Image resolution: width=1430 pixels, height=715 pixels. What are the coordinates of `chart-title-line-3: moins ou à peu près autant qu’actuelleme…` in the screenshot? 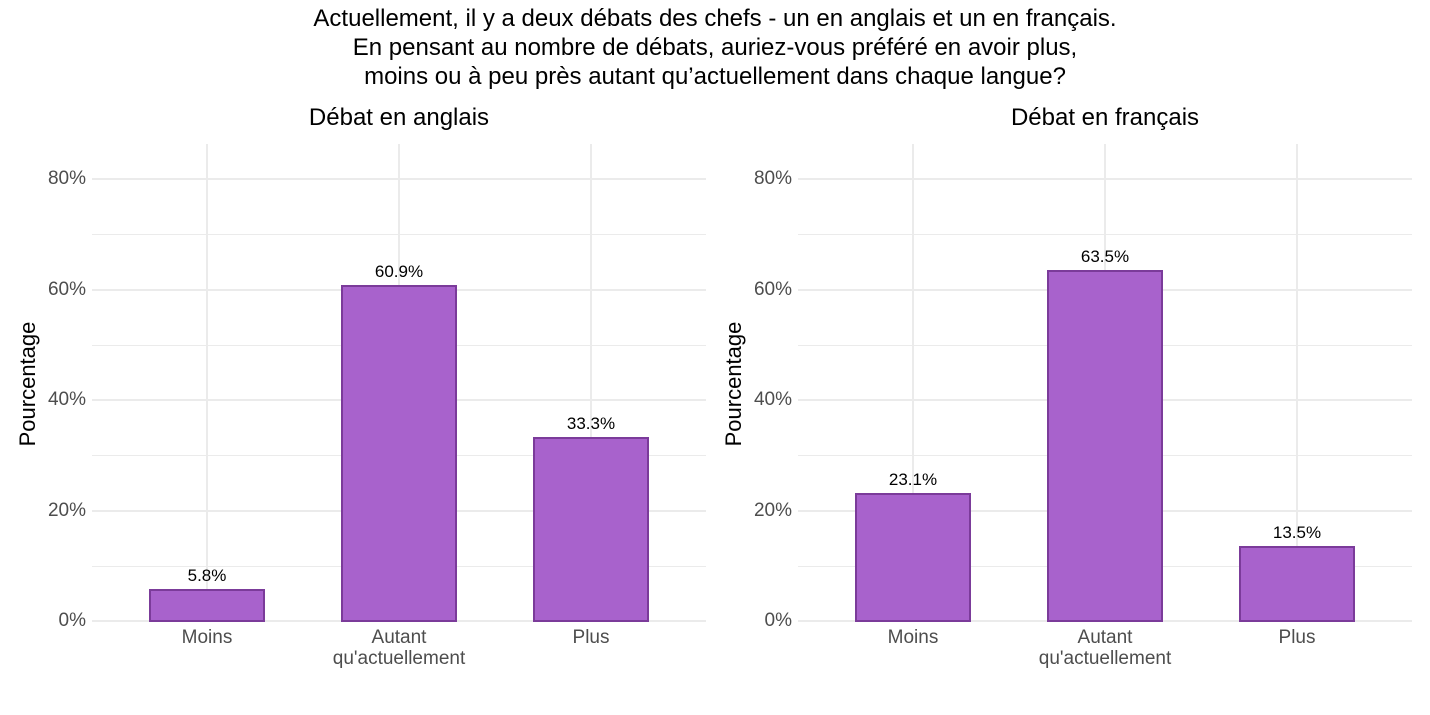 It's located at (715, 76).